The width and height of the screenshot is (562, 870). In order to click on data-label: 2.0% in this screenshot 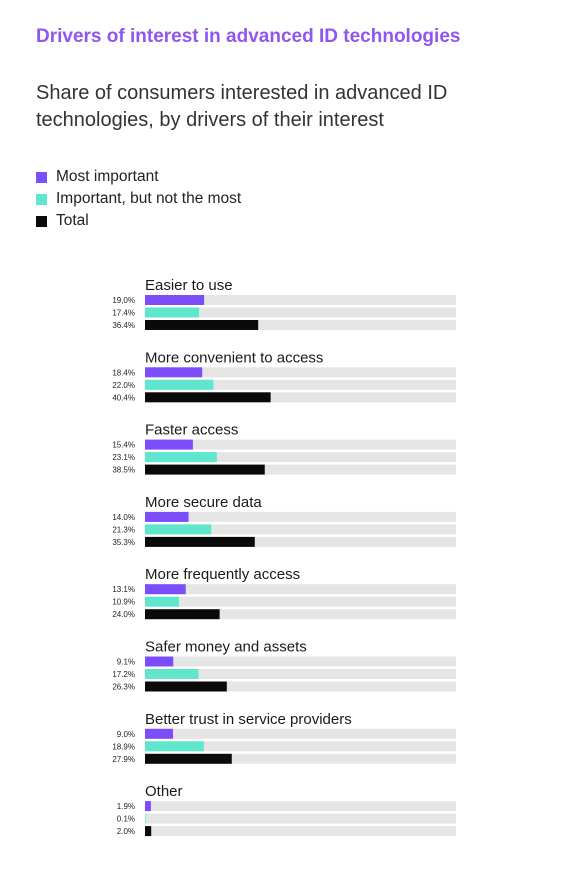, I will do `click(126, 831)`.